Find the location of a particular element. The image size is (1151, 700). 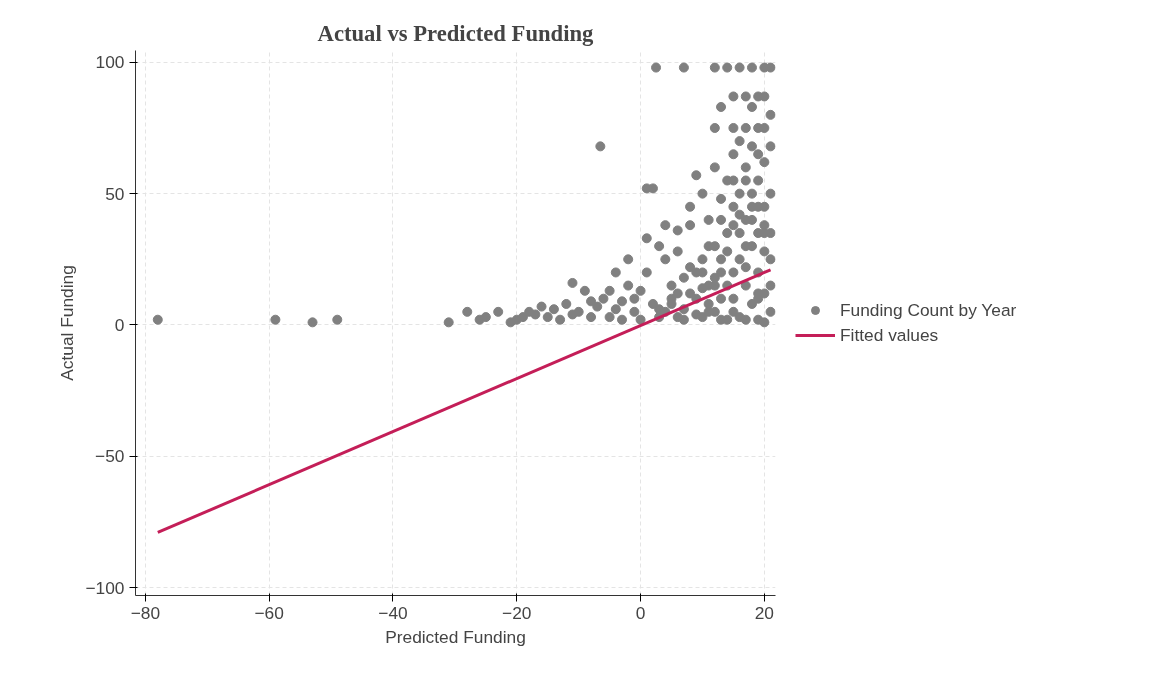

y-tick-label: −50 is located at coordinates (110, 456).